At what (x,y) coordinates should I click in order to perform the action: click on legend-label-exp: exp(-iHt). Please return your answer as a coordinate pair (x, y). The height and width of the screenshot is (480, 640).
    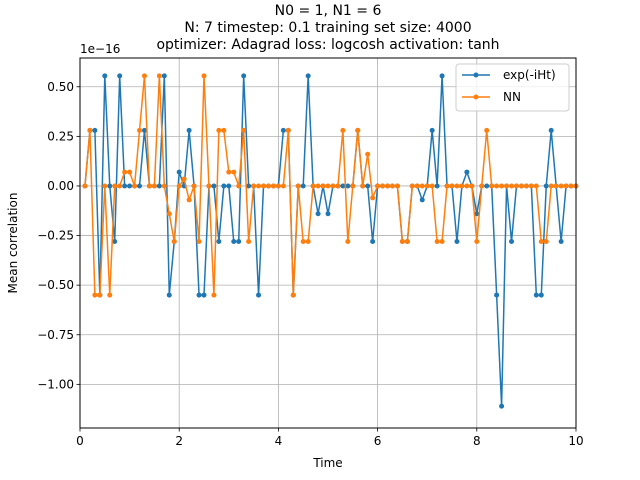
    Looking at the image, I should click on (529, 75).